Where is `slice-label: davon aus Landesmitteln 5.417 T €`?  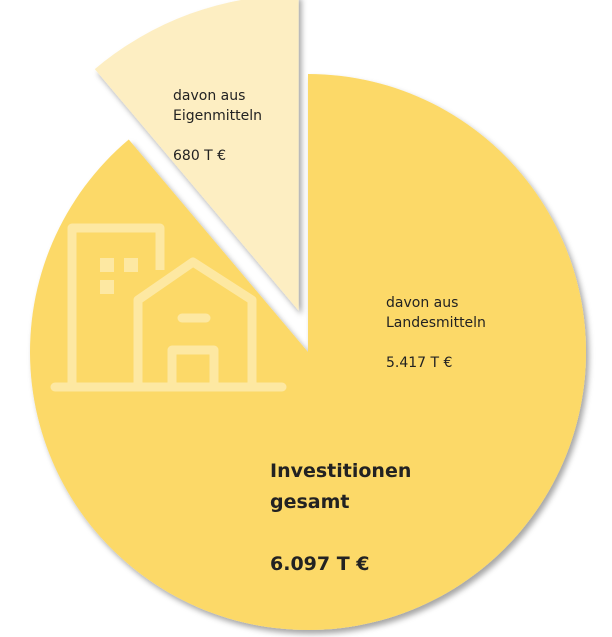 slice-label: davon aus Landesmitteln 5.417 T € is located at coordinates (436, 323).